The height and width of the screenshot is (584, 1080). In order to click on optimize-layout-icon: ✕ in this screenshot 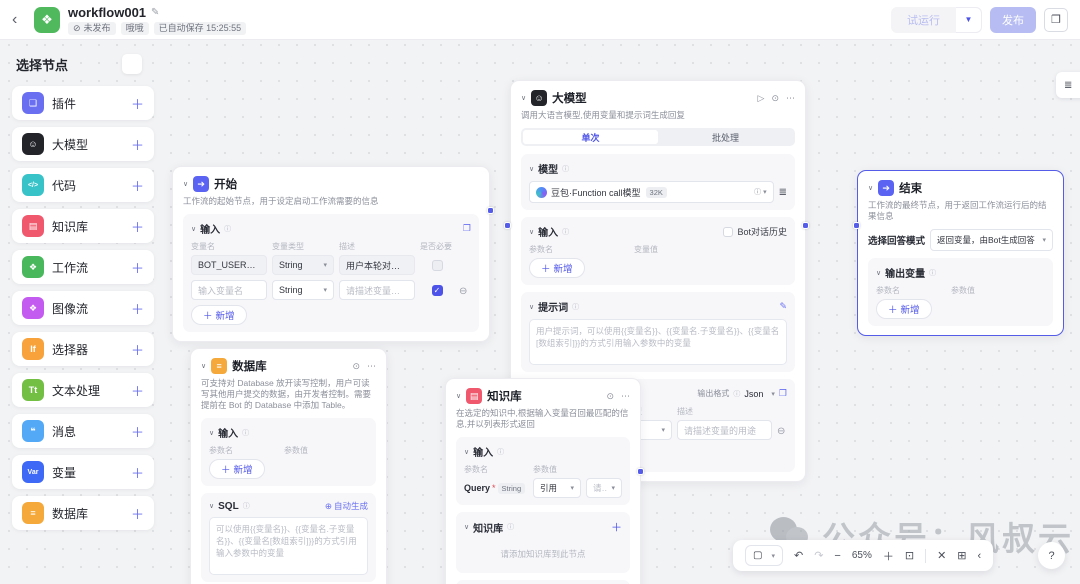, I will do `click(942, 556)`.